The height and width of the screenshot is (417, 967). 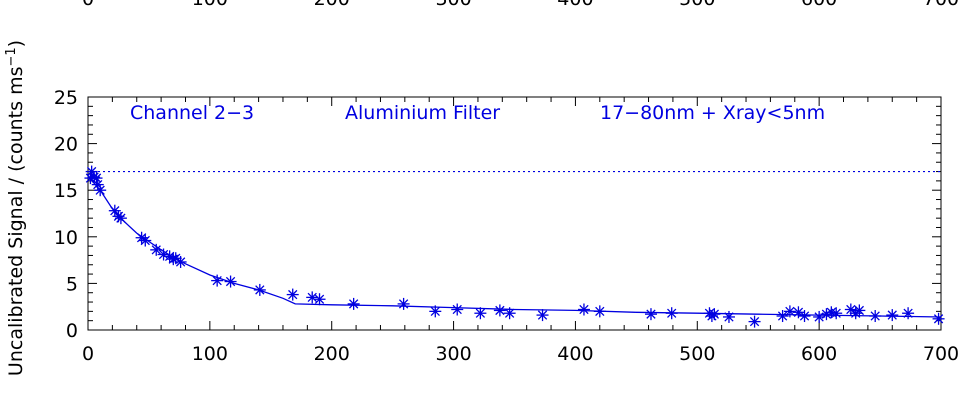 What do you see at coordinates (72, 284) in the screenshot?
I see `y-tick-label: 5` at bounding box center [72, 284].